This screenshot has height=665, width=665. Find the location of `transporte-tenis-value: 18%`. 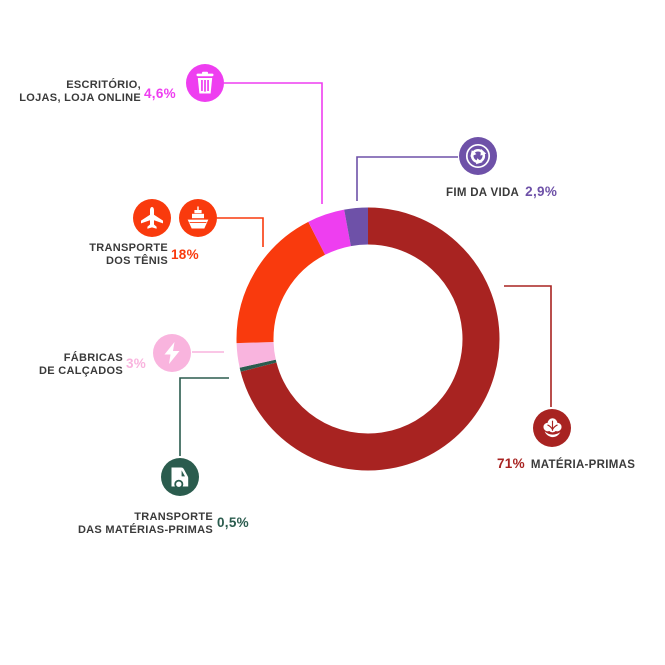

transporte-tenis-value: 18% is located at coordinates (185, 254).